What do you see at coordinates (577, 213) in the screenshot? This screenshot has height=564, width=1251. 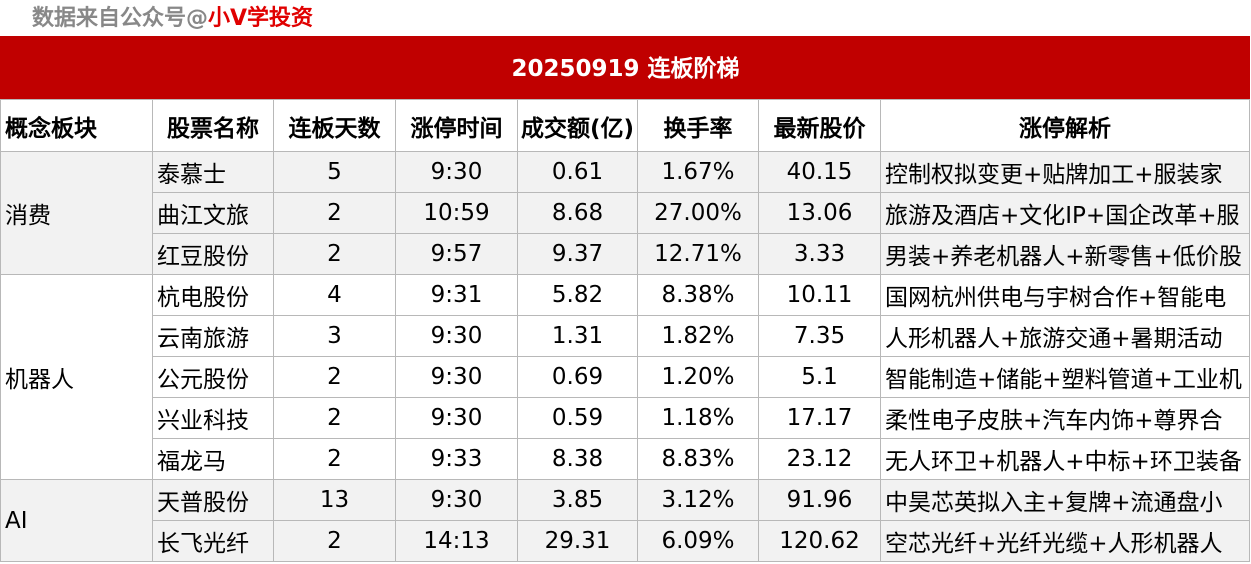 I see `trade-amount: 8.68` at bounding box center [577, 213].